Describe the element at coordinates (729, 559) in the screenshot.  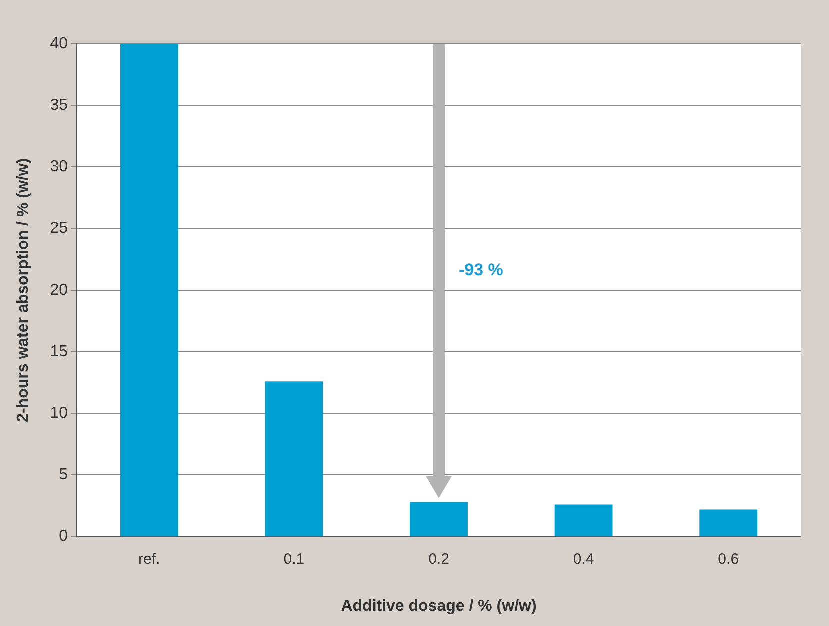
I see `x-tick-label: 0.6` at that location.